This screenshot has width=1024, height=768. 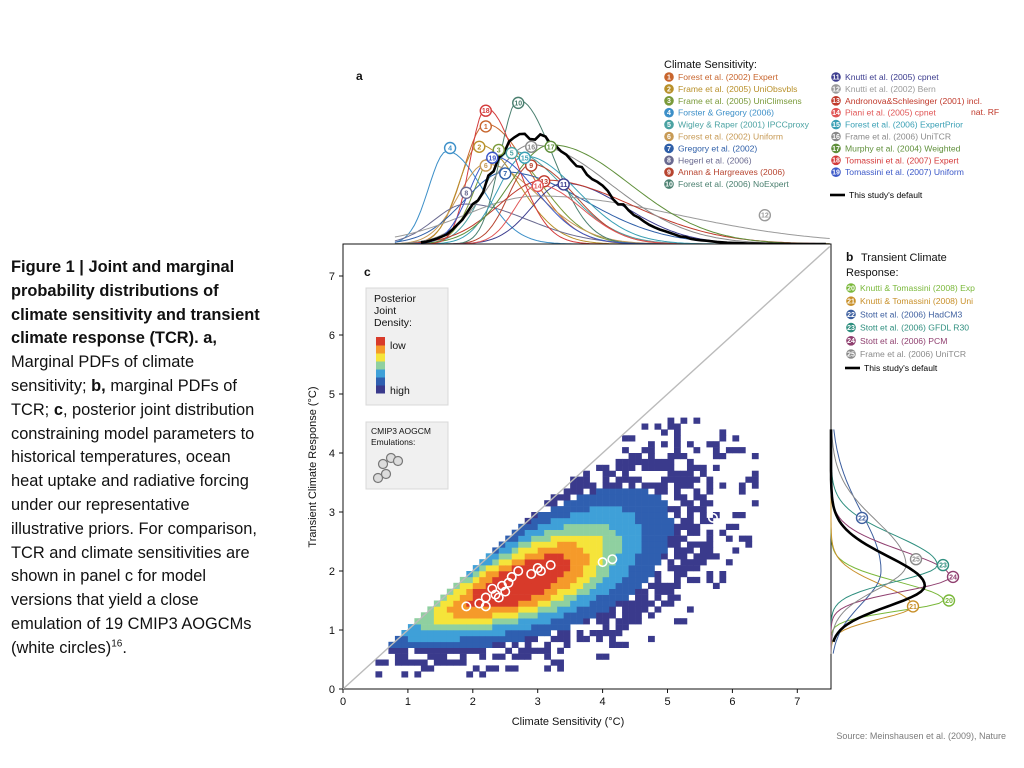 What do you see at coordinates (531, 166) in the screenshot?
I see `curve-badge-label-9: 9` at bounding box center [531, 166].